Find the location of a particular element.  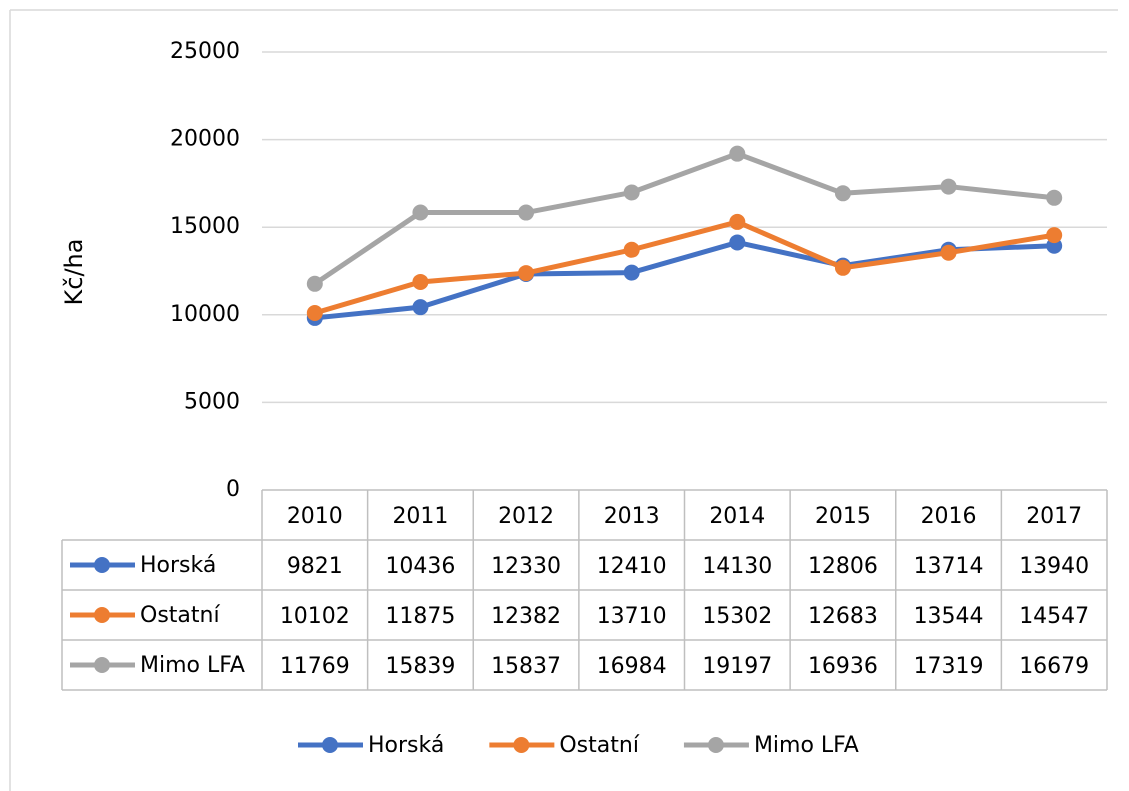

table-value: 19197 is located at coordinates (737, 666).